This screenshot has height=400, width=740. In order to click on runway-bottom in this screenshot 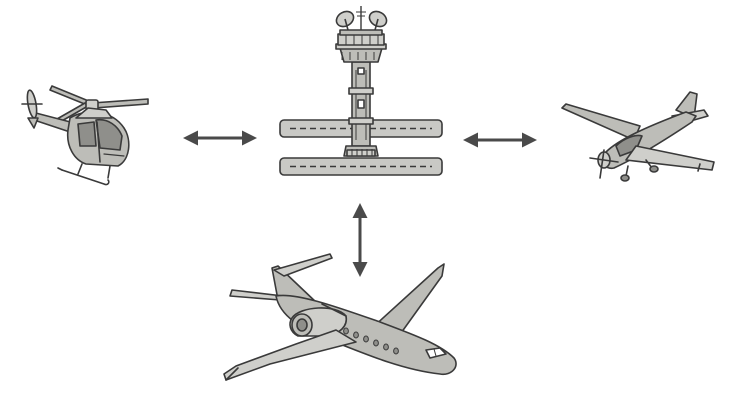, I will do `click(361, 166)`.